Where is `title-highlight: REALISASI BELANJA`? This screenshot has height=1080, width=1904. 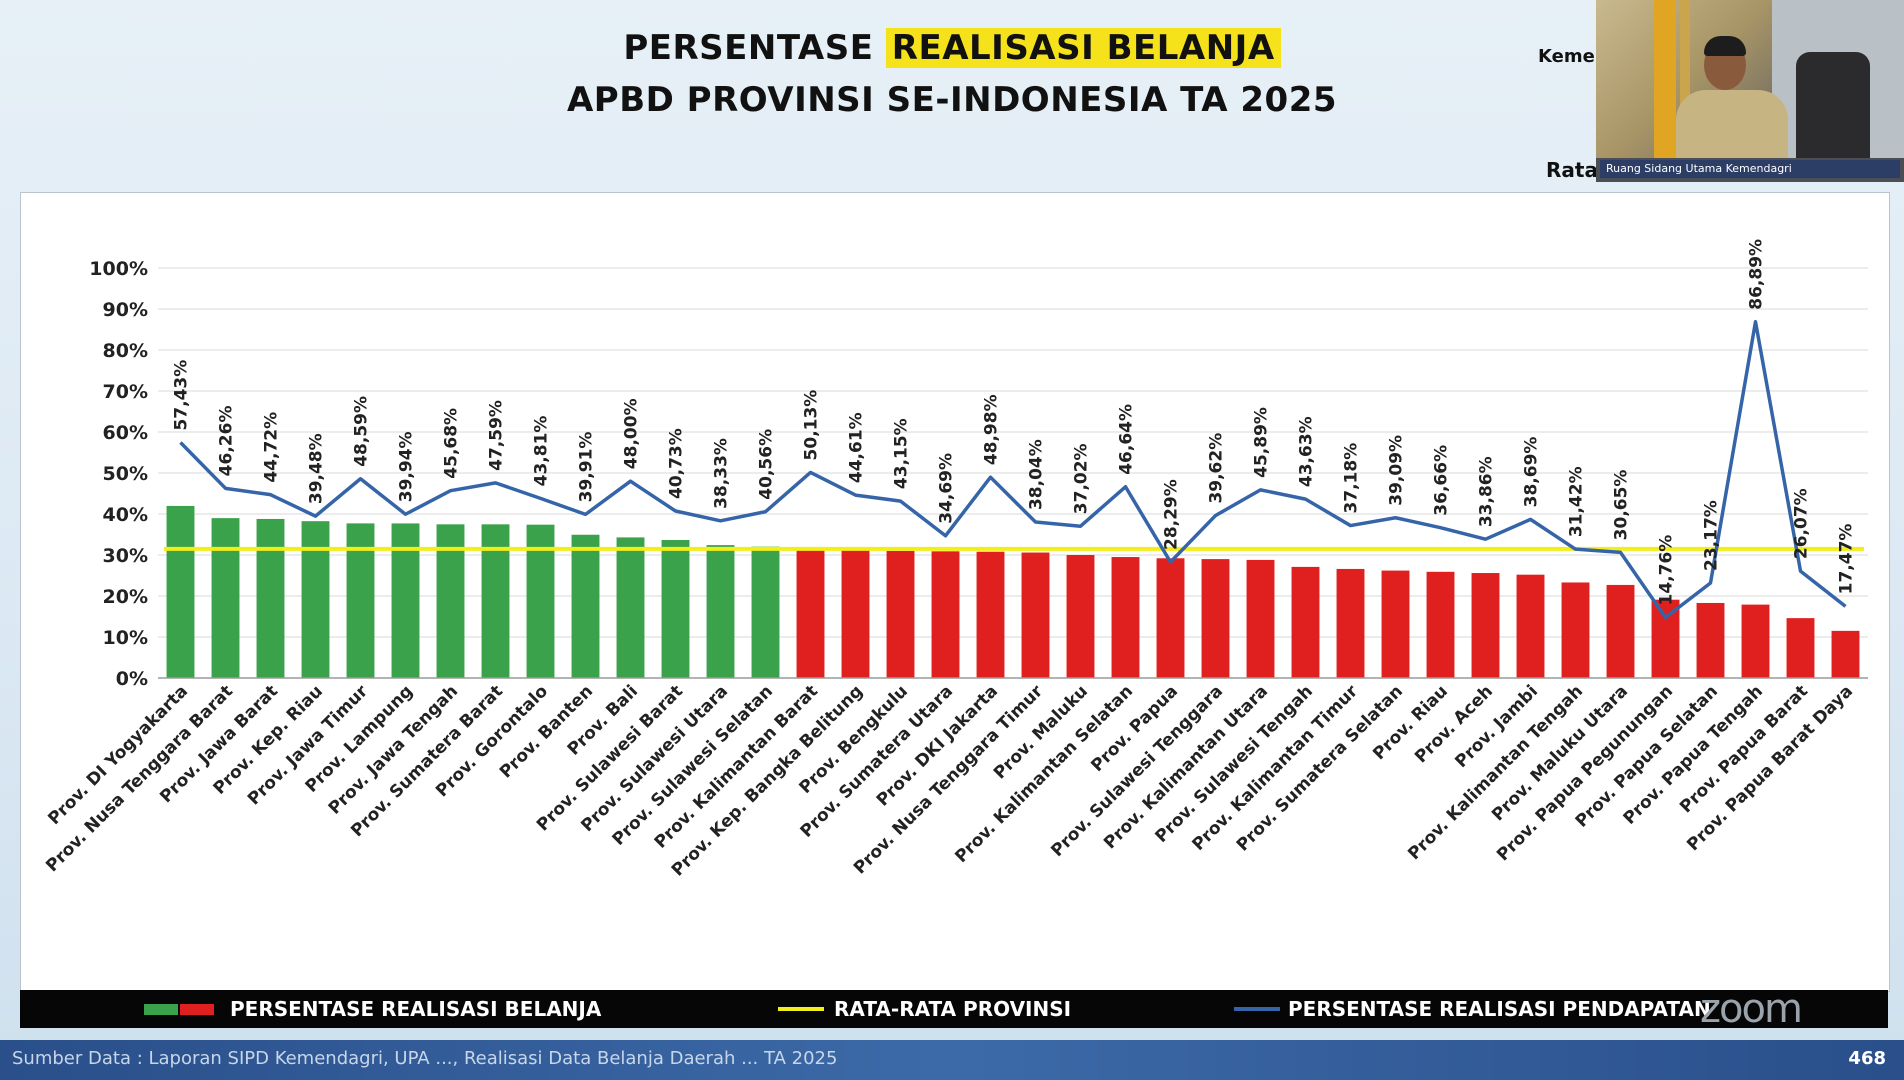 title-highlight: REALISASI BELANJA is located at coordinates (1083, 48).